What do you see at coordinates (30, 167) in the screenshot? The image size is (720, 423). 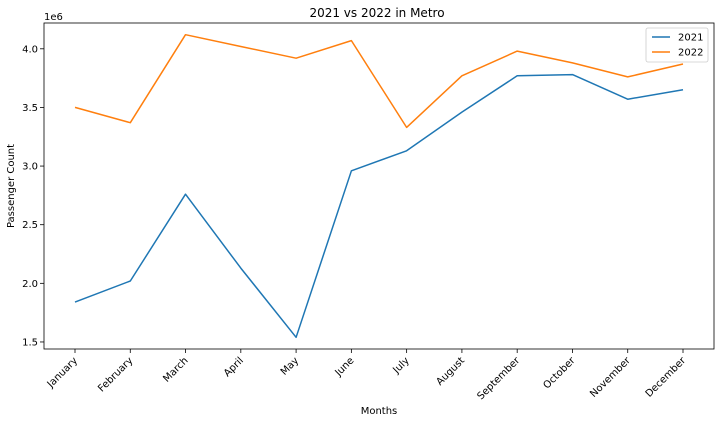 I see `y-tick-label: 3.0` at bounding box center [30, 167].